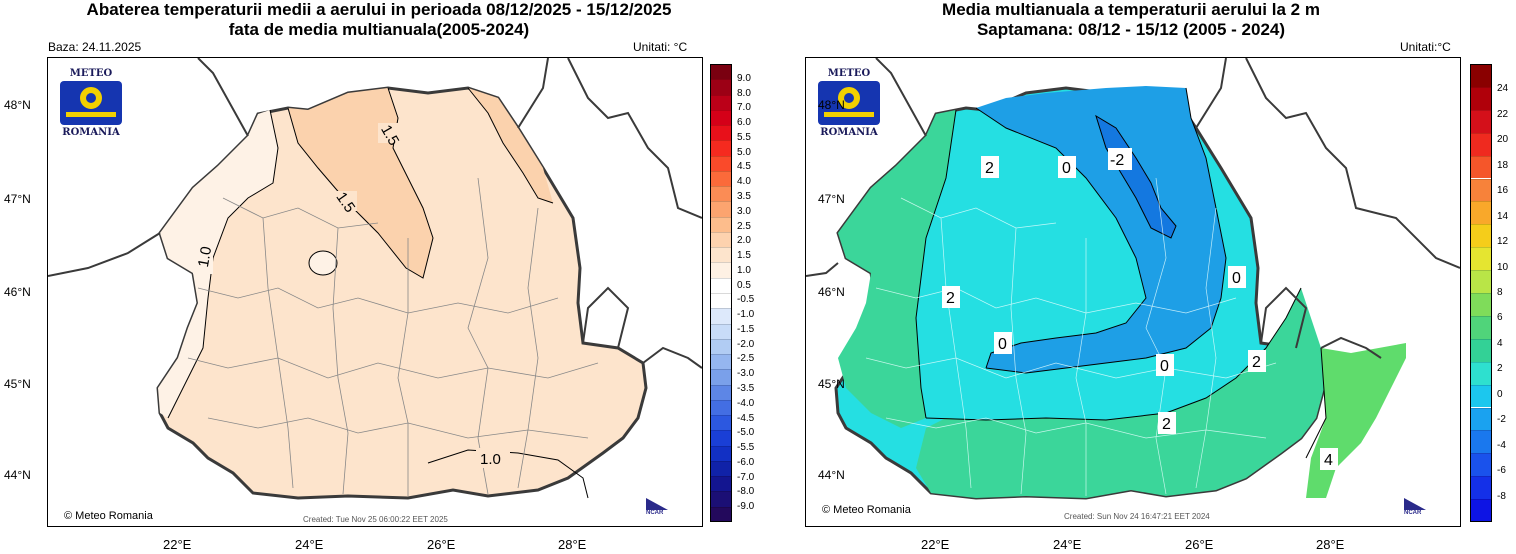 This screenshot has width=1516, height=554. What do you see at coordinates (746, 462) in the screenshot?
I see `colorbar-label: -6.0` at bounding box center [746, 462].